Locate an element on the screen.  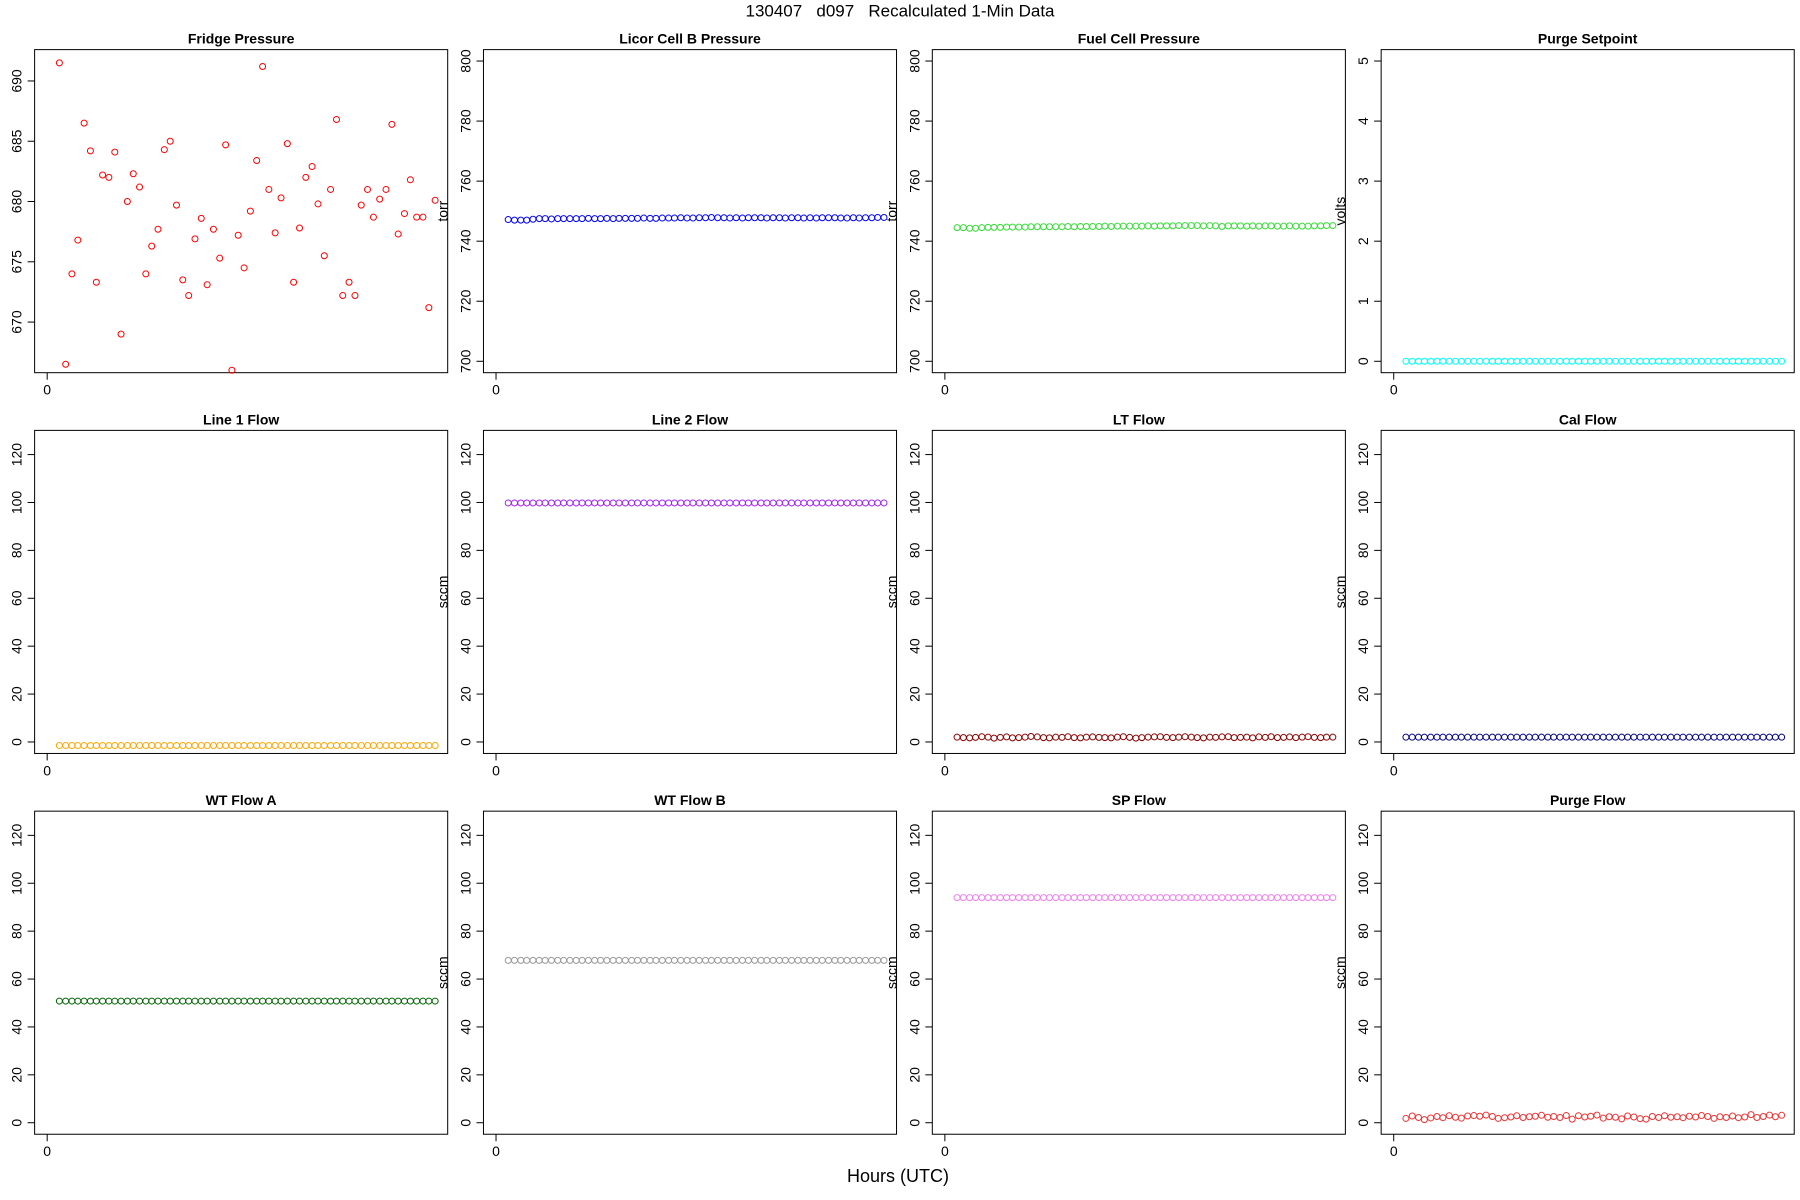
y-tick-label: 80 is located at coordinates (465, 931).